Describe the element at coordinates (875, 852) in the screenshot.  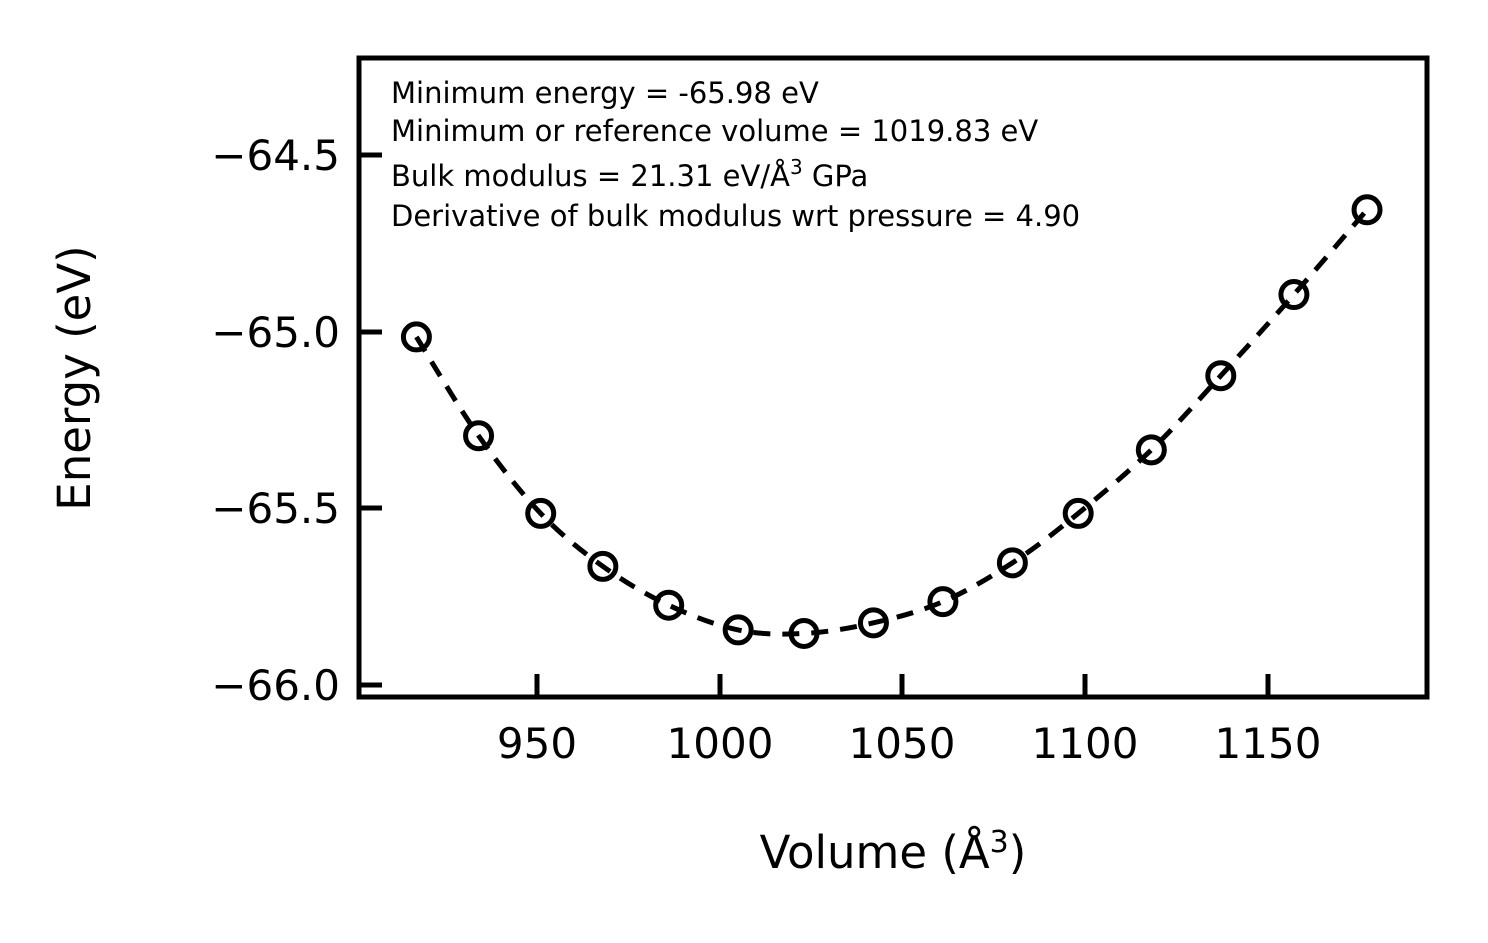
I see `x-axis-label-prefix: Volume (Å` at that location.